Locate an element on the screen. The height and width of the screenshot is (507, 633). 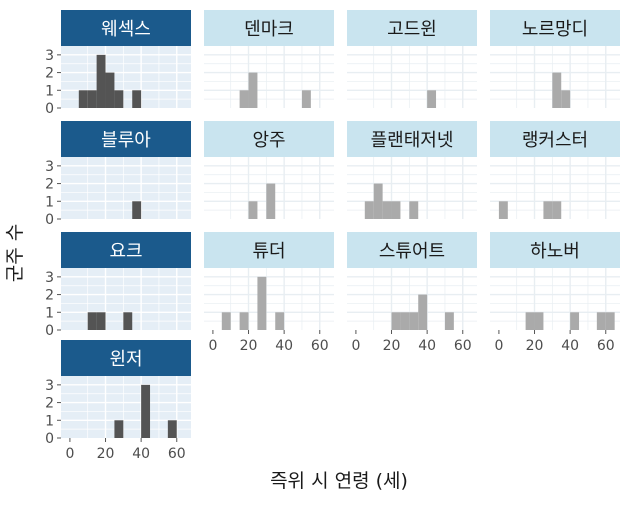
facet-strip-label: 하노버 is located at coordinates (555, 251).